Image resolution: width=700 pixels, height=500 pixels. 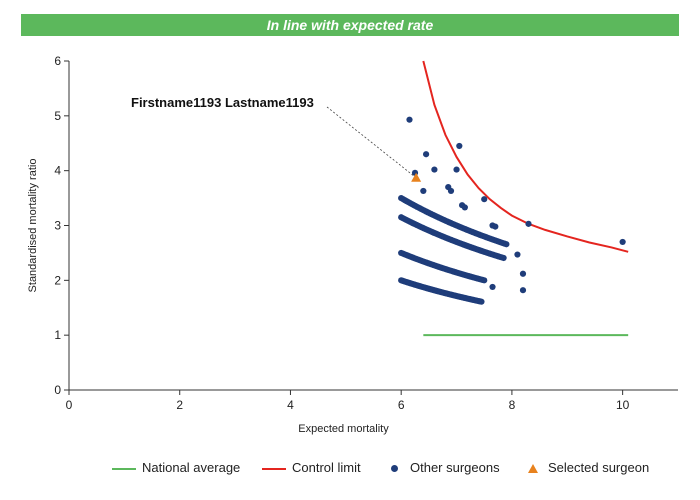 What do you see at coordinates (57, 61) in the screenshot?
I see `y-tick-label: 6` at bounding box center [57, 61].